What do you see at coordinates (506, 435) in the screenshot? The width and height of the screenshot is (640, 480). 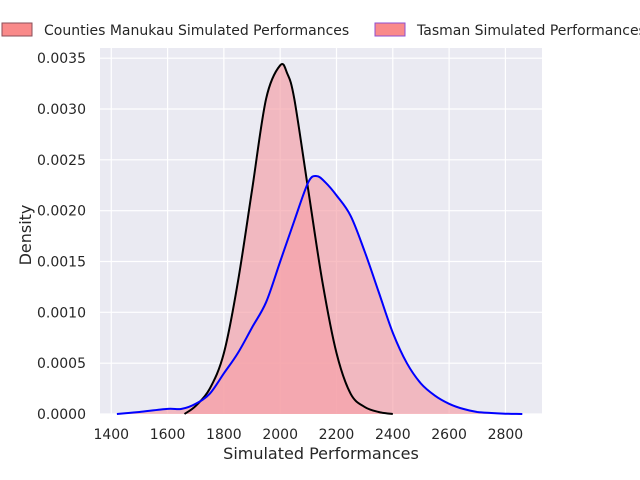 I see `x-tick-label: 2800` at bounding box center [506, 435].